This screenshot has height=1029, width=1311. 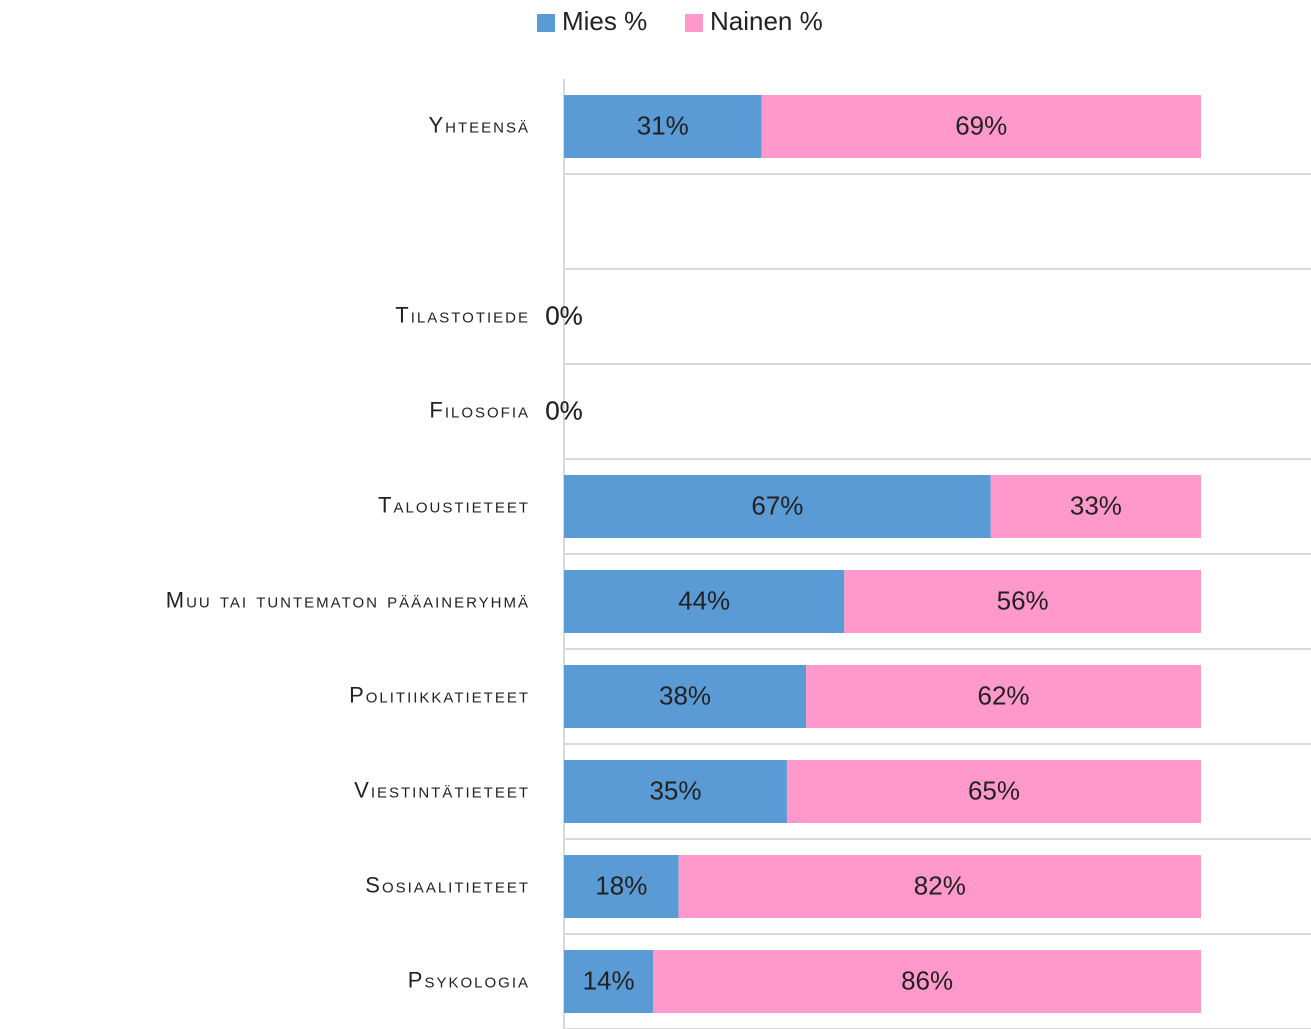 I want to click on data-label: 31%, so click(x=663, y=125).